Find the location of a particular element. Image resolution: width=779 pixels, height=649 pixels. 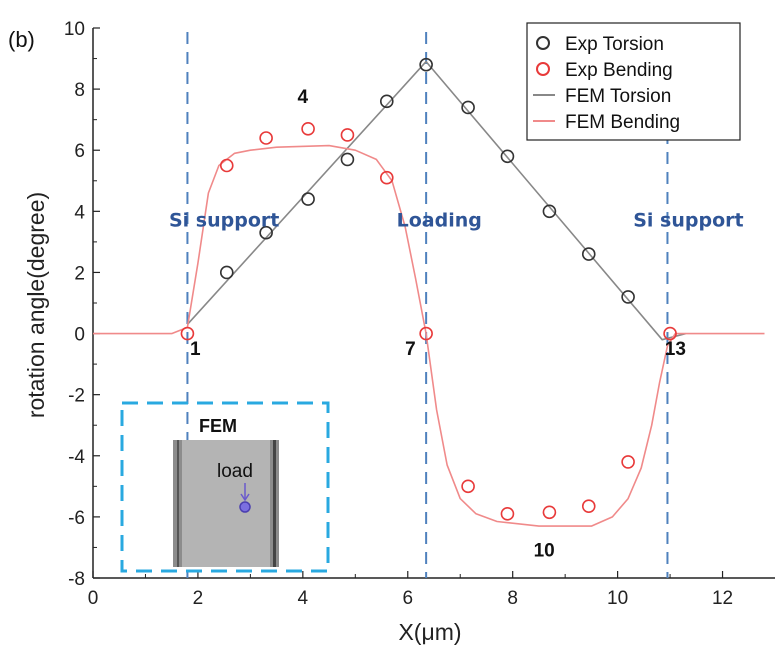

y-tick-label: -2 is located at coordinates (76, 396).